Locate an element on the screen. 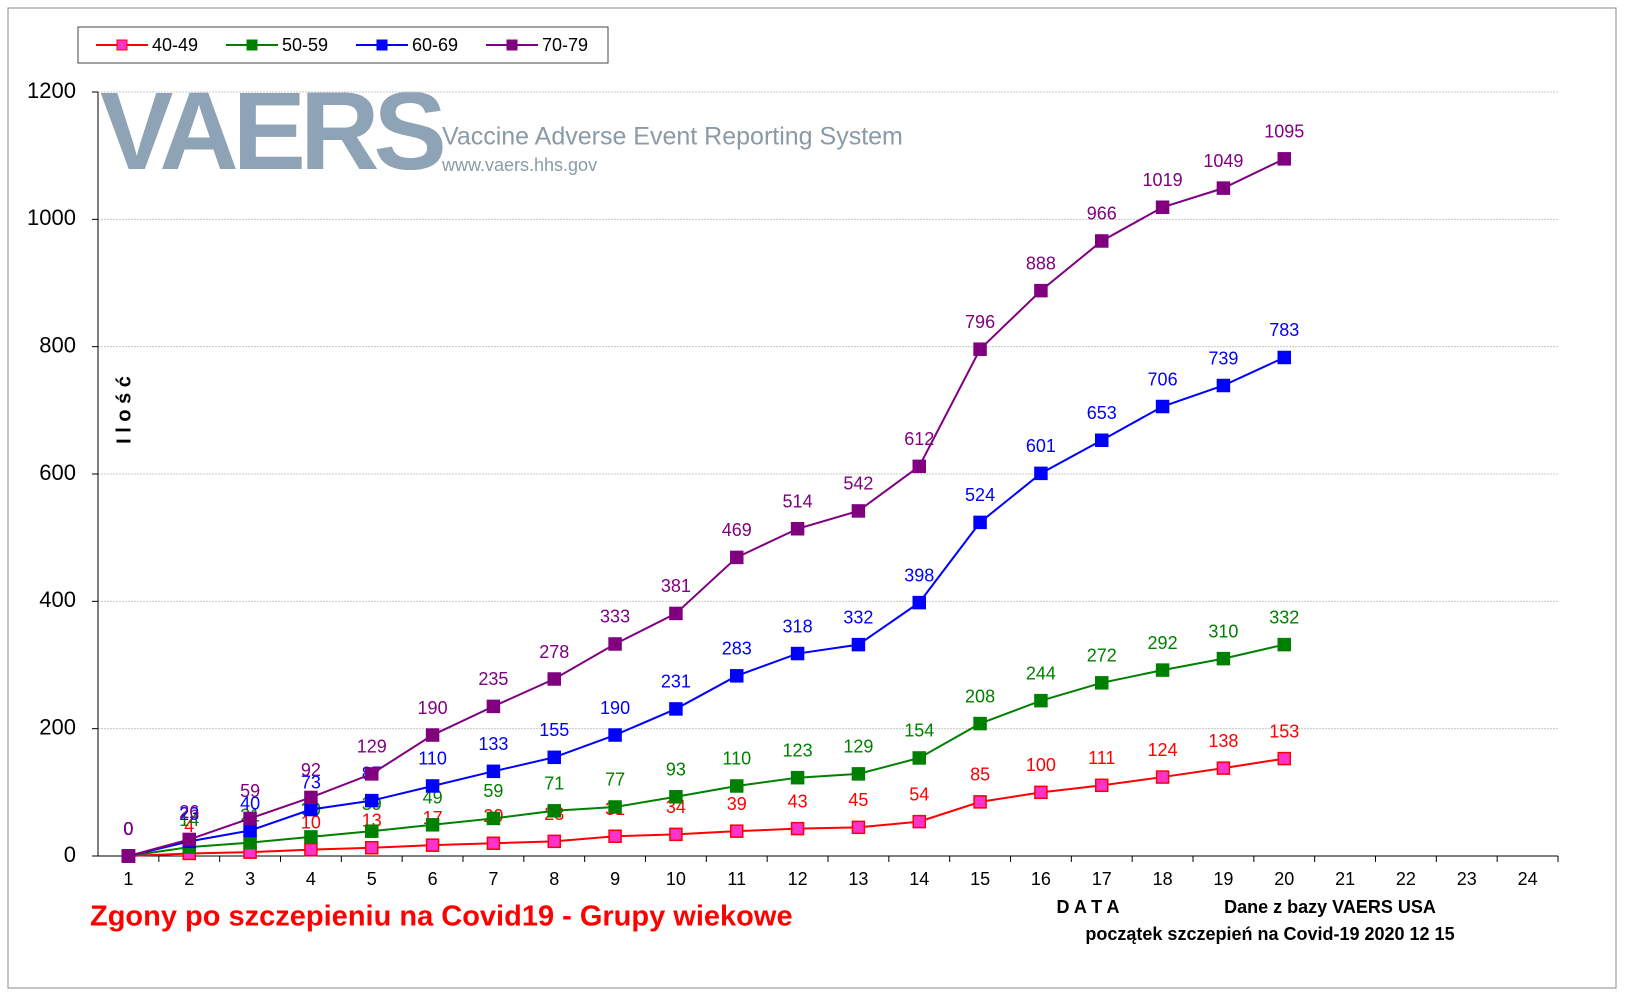  data-label: 783 is located at coordinates (1284, 330).